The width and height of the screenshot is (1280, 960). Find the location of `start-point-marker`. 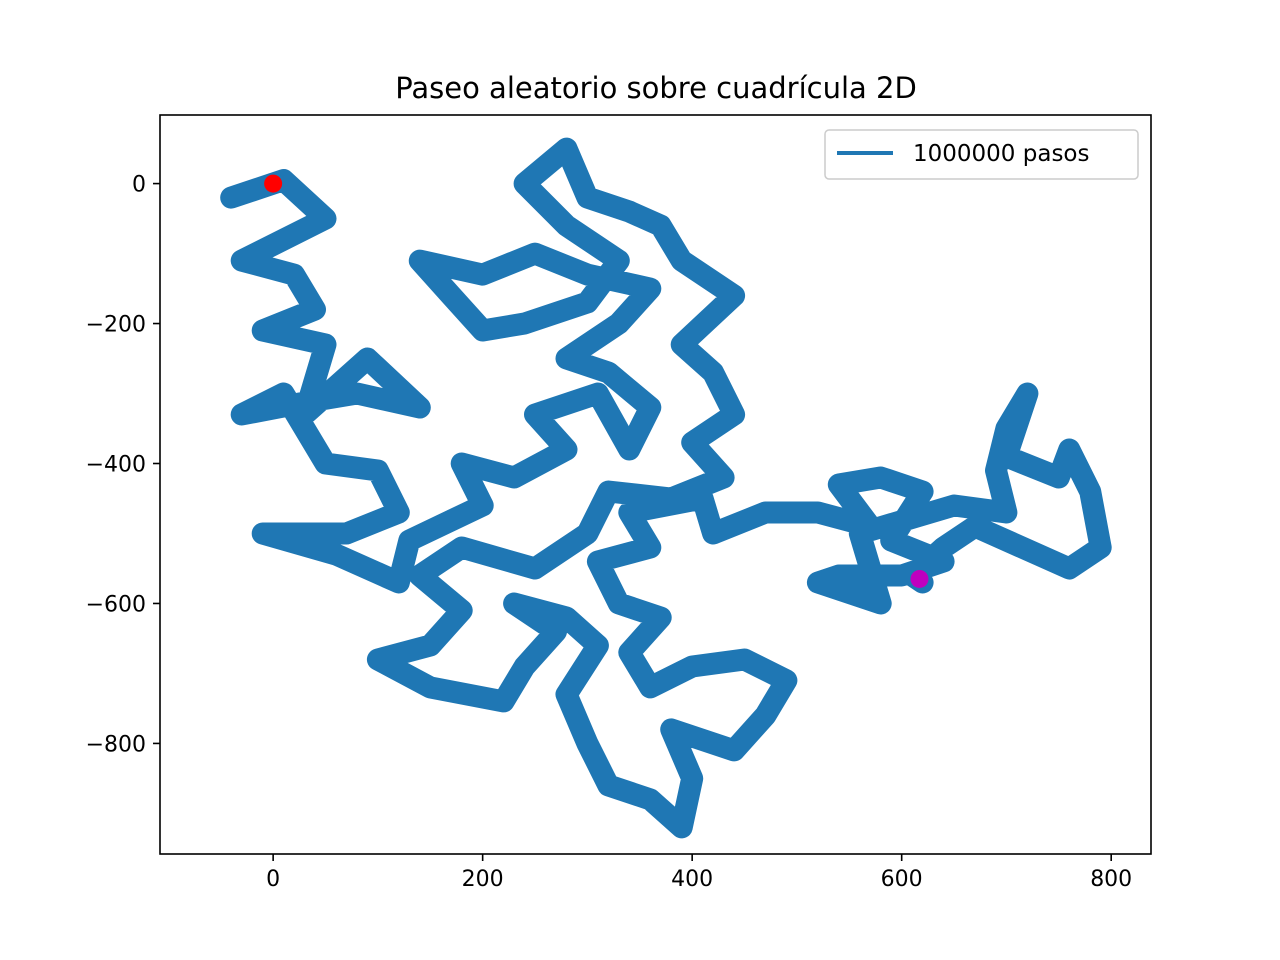

start-point-marker is located at coordinates (273, 183).